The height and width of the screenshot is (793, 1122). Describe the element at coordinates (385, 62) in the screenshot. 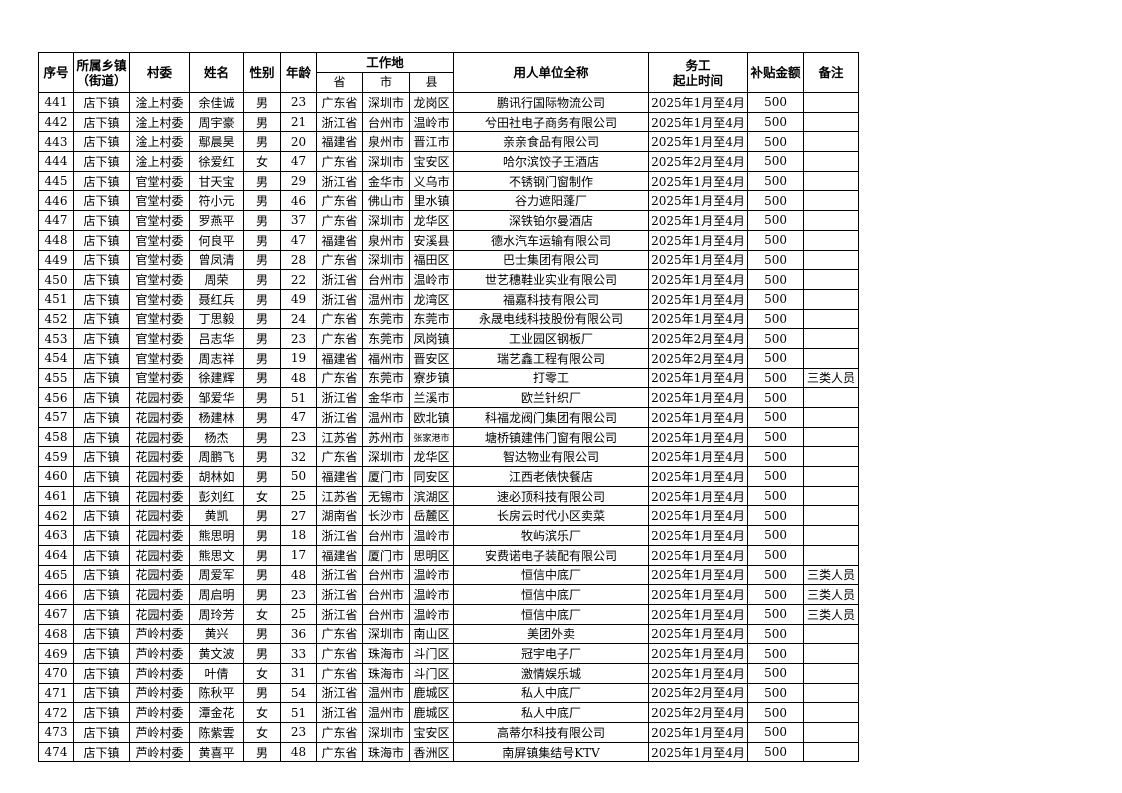

I see `header-workplace: 工作地` at that location.